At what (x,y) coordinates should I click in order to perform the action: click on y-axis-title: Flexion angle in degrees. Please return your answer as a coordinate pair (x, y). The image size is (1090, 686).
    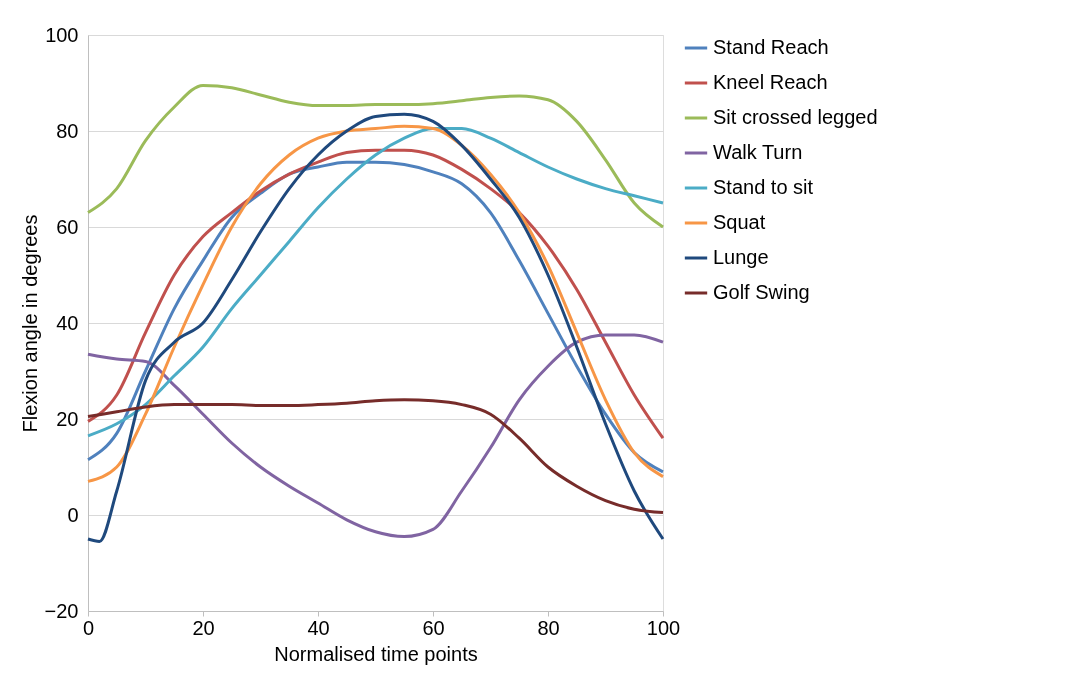
    Looking at the image, I should click on (29, 323).